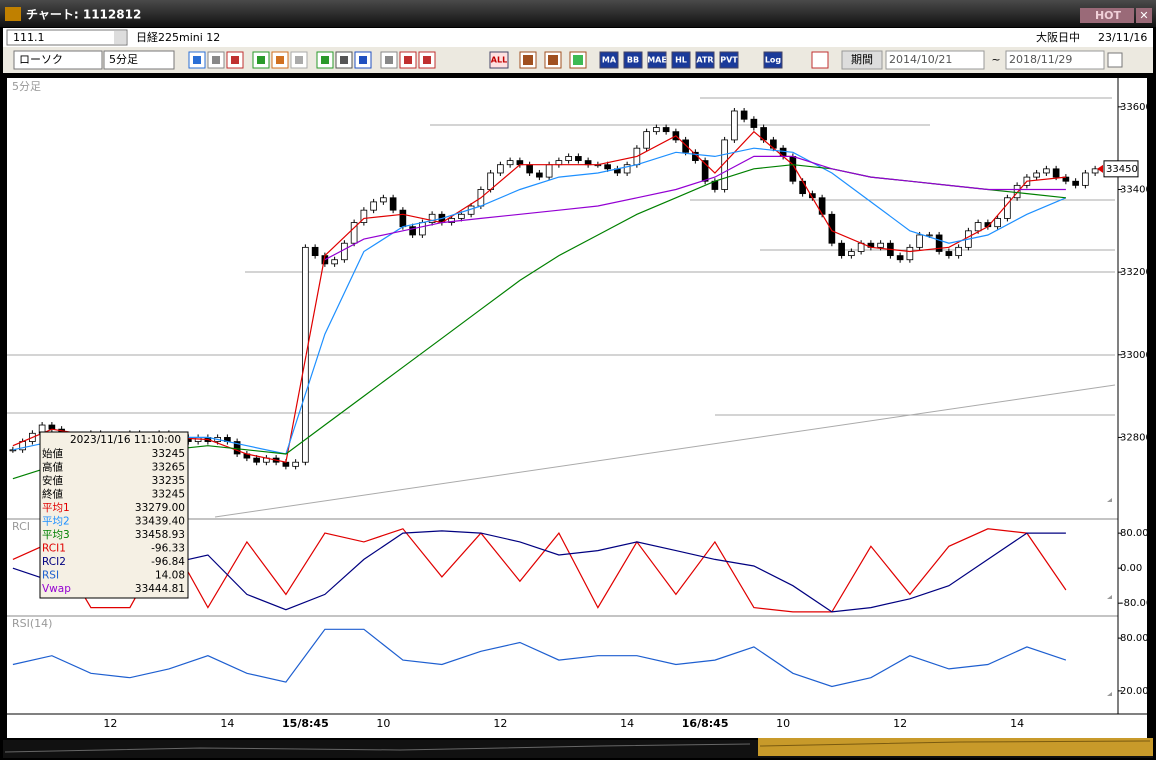 The image size is (1156, 760). What do you see at coordinates (578, 13) in the screenshot?
I see `title-bar` at bounding box center [578, 13].